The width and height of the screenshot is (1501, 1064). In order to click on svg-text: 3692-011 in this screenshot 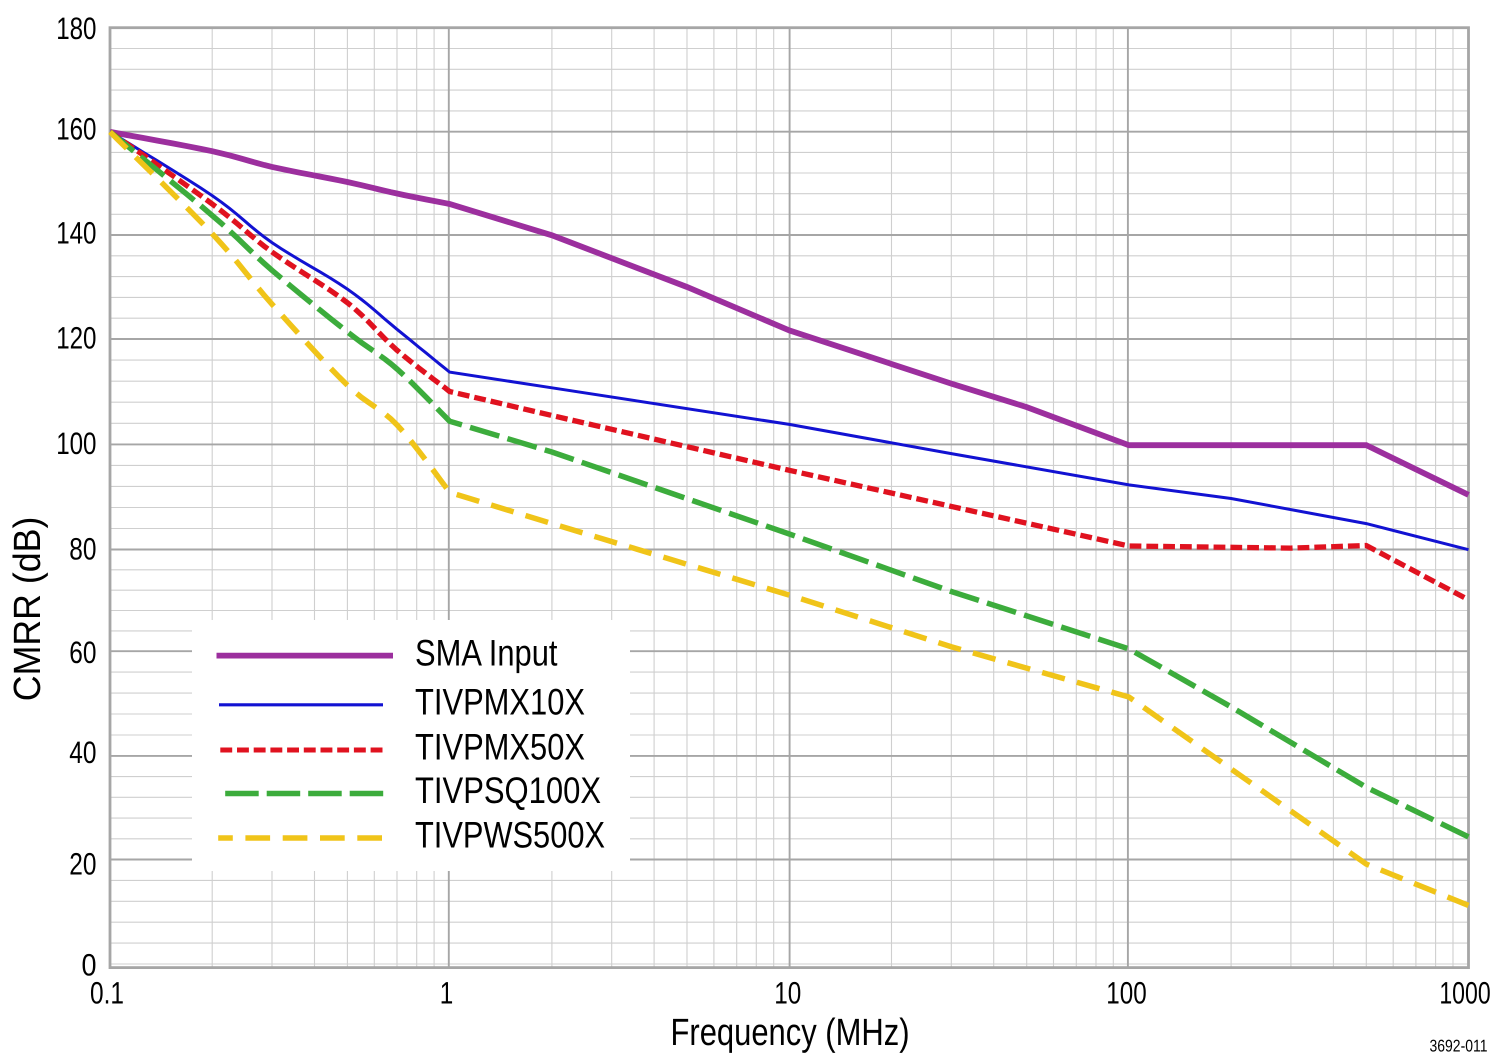, I will do `click(1459, 1045)`.